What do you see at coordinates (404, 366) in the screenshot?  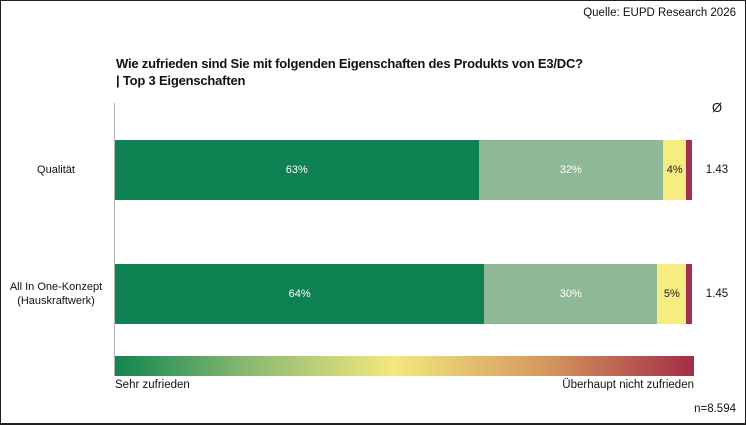 I see `satisfaction-scale-gradient` at bounding box center [404, 366].